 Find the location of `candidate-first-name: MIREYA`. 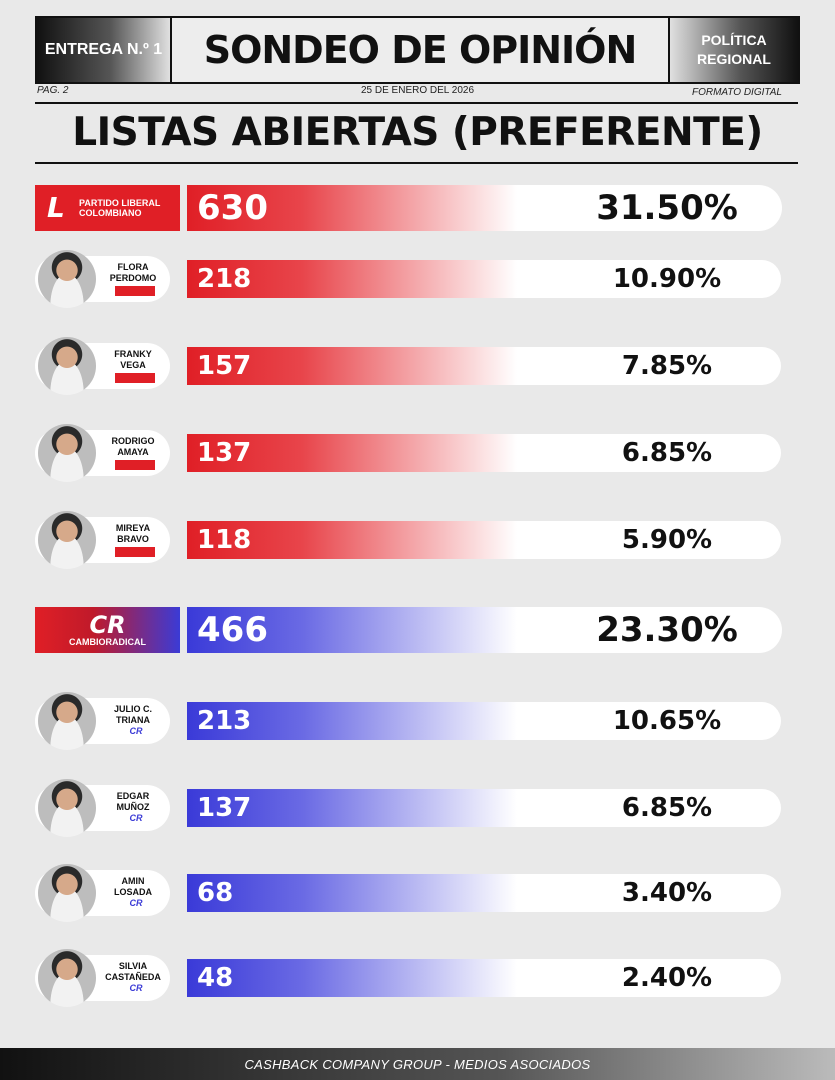

candidate-first-name: MIREYA is located at coordinates (133, 528).